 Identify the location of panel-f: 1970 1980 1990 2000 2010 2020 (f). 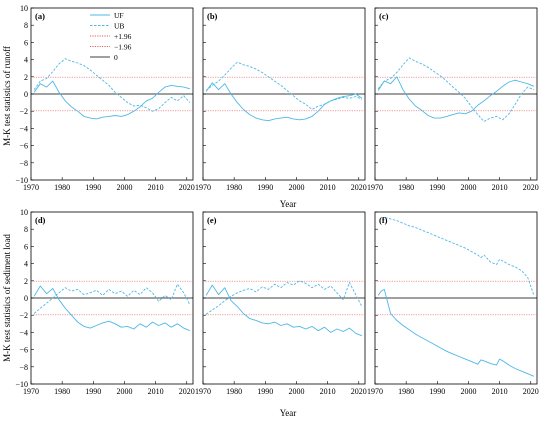
(453, 303).